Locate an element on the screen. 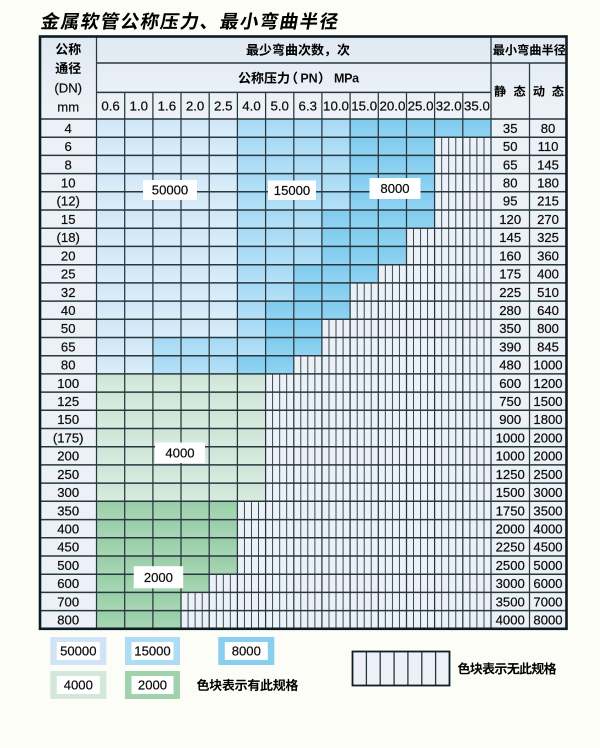 This screenshot has width=600, height=748. svg-text: 32 is located at coordinates (68, 292).